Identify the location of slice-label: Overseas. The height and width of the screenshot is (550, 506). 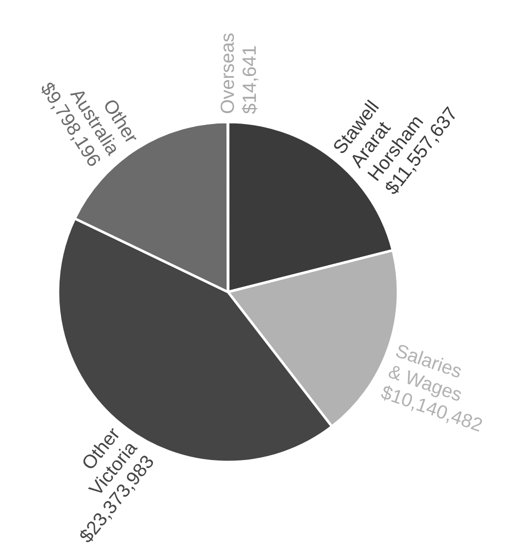
(228, 73).